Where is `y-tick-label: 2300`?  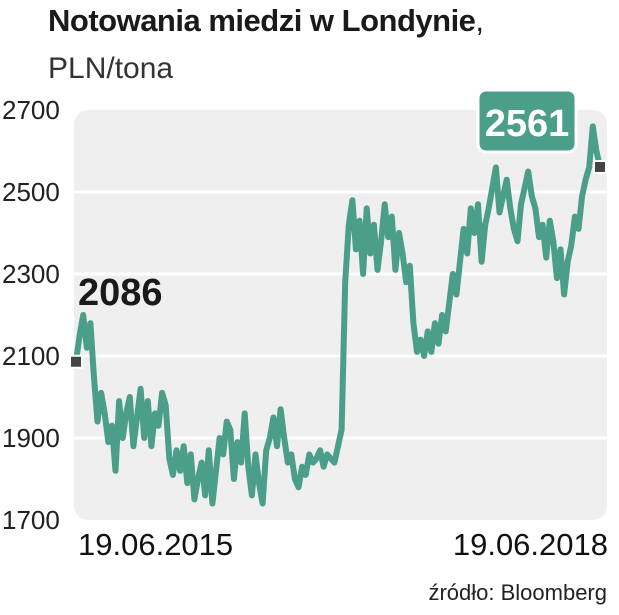
y-tick-label: 2300 is located at coordinates (31, 274).